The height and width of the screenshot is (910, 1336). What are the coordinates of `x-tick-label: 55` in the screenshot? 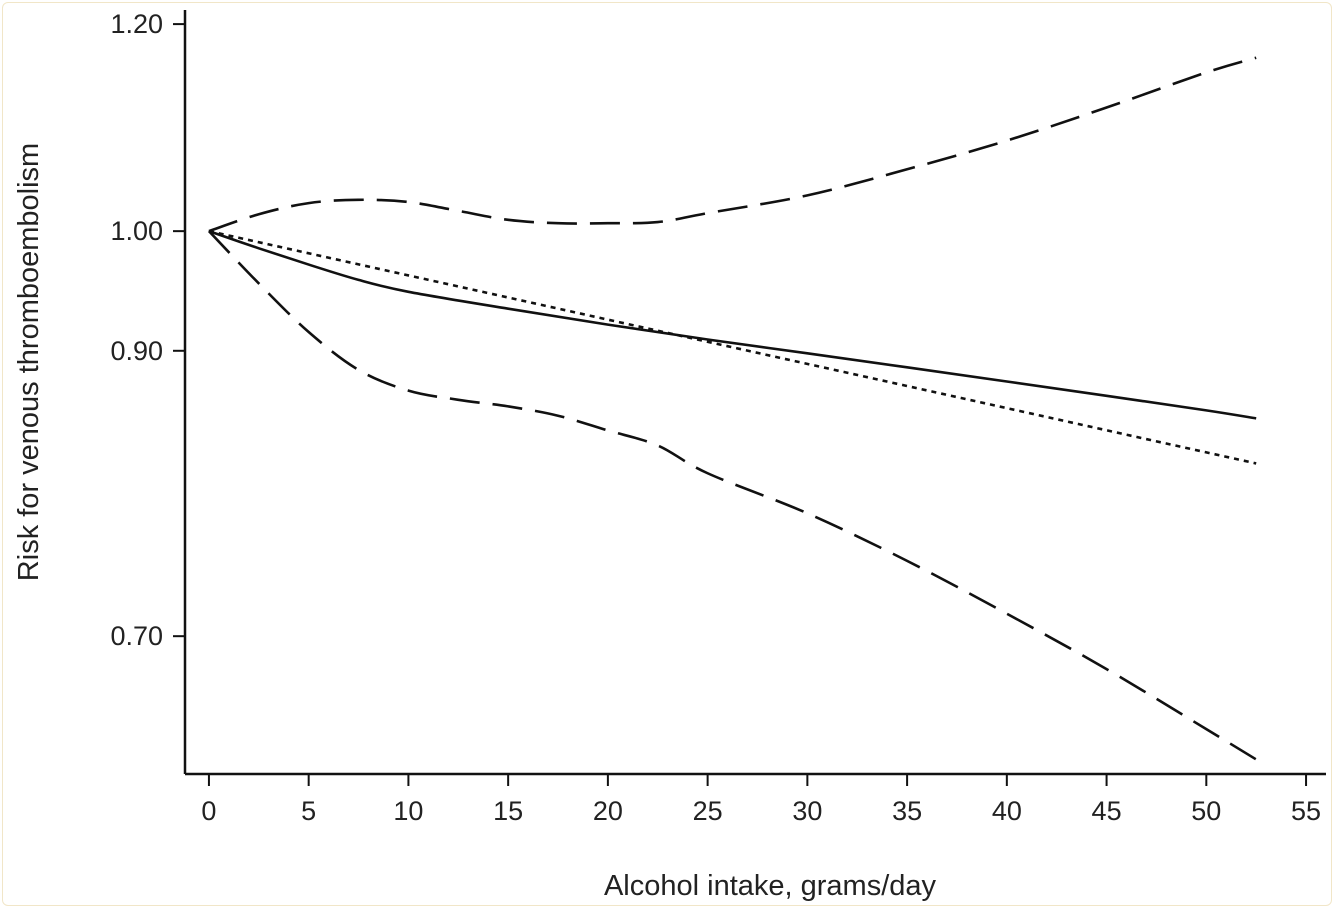 It's located at (1306, 811).